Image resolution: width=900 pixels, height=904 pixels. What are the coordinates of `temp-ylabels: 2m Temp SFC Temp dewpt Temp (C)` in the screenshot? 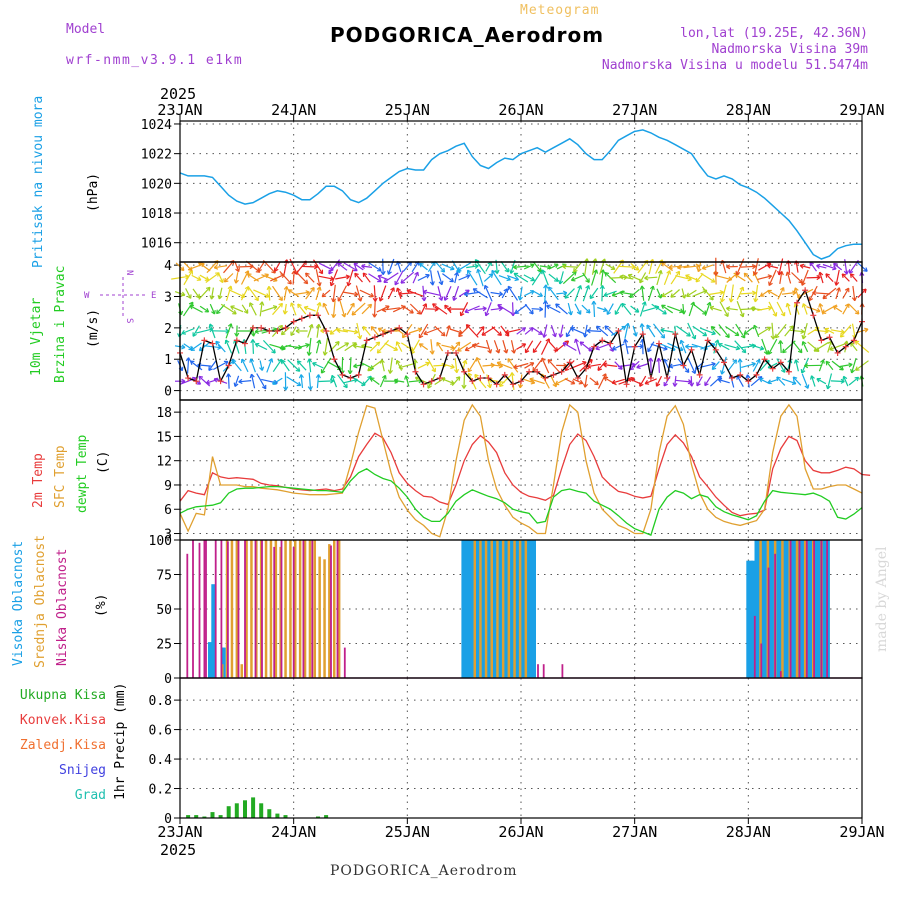 It's located at (71, 474).